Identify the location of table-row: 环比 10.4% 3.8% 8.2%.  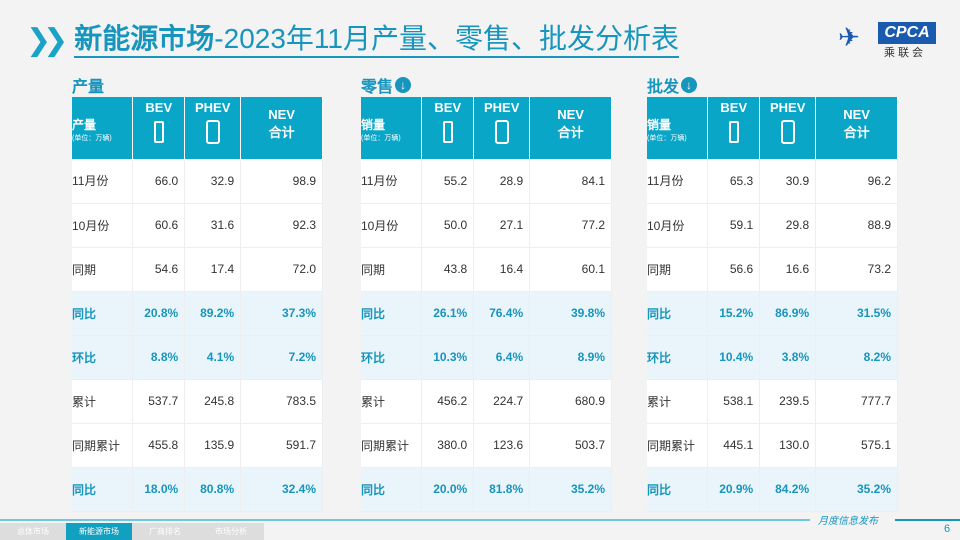
(772, 357).